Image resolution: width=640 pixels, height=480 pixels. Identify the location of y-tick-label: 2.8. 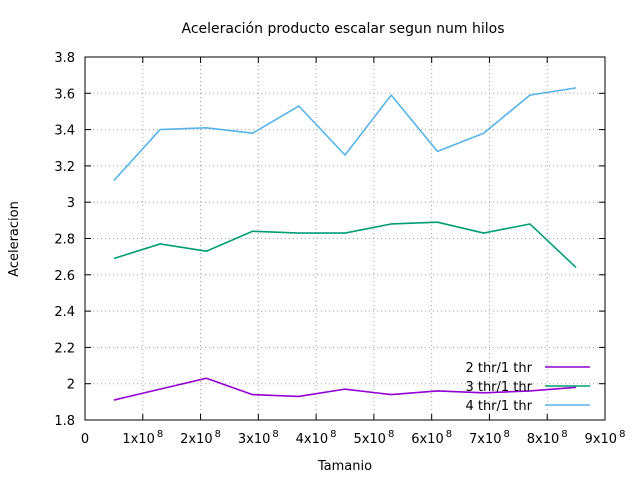
(64, 240).